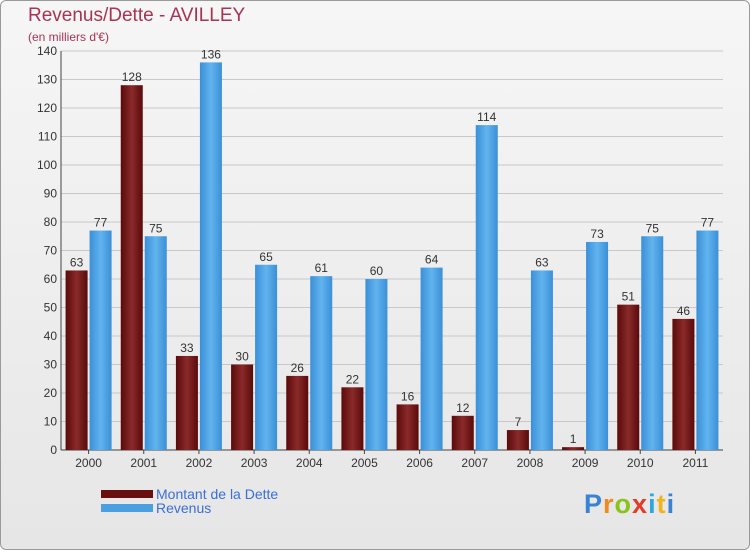  Describe the element at coordinates (77, 262) in the screenshot. I see `data-label-debt: 63` at that location.